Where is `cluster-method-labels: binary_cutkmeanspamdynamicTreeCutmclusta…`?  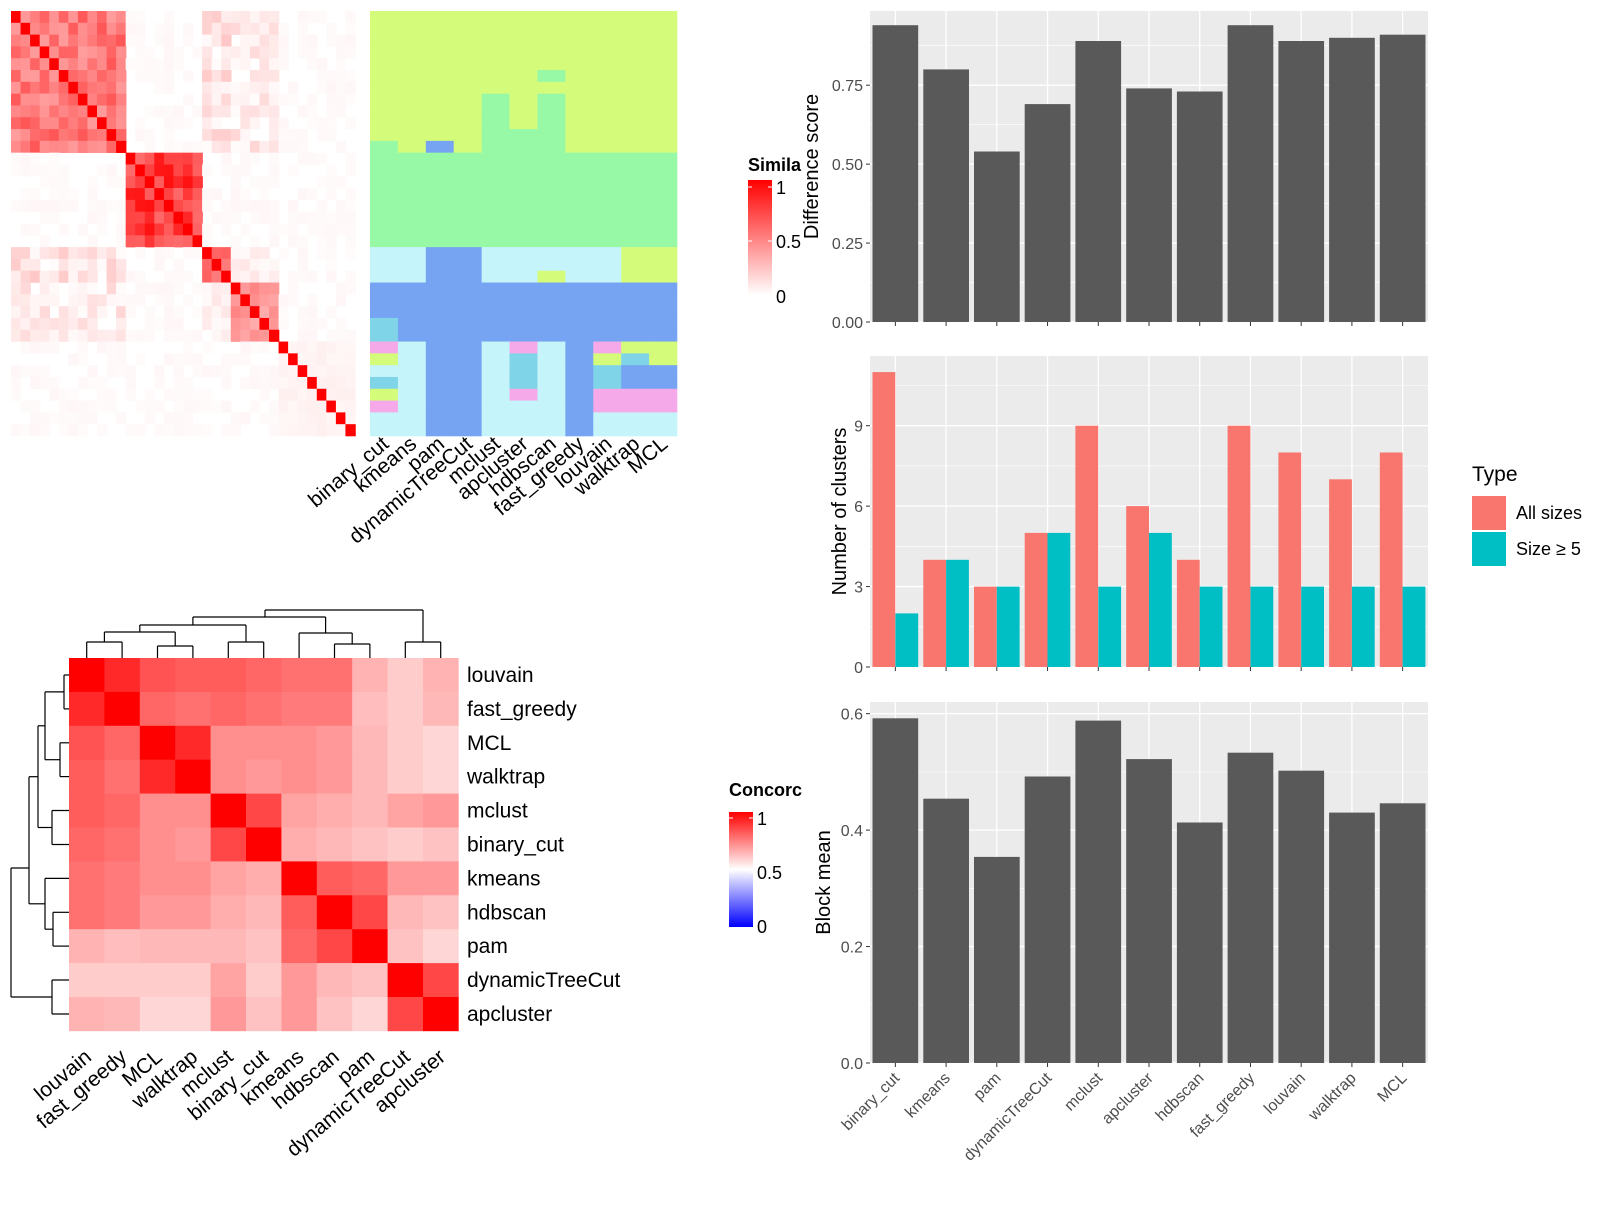
cluster-method-labels: binary_cutkmeanspamdynamicTreeCutmclusta… is located at coordinates (488, 490).